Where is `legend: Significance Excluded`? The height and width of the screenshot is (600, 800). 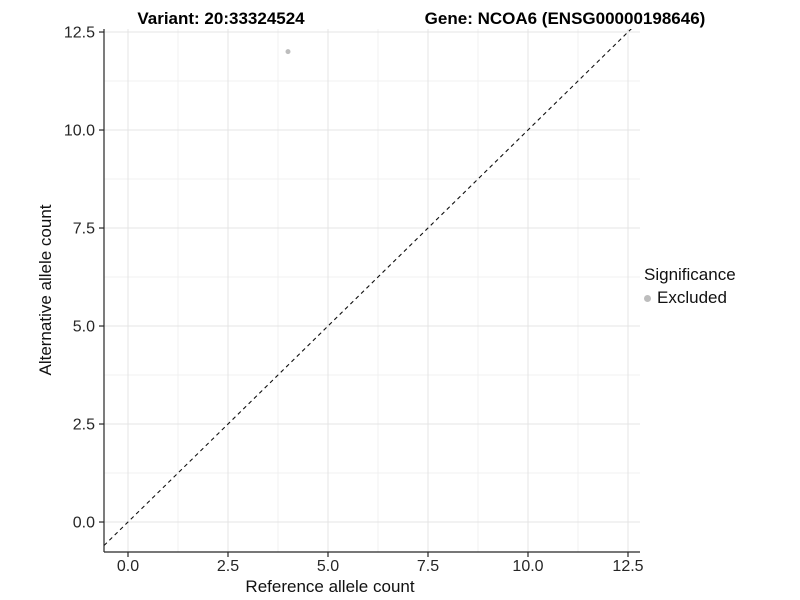
legend: Significance Excluded is located at coordinates (690, 286).